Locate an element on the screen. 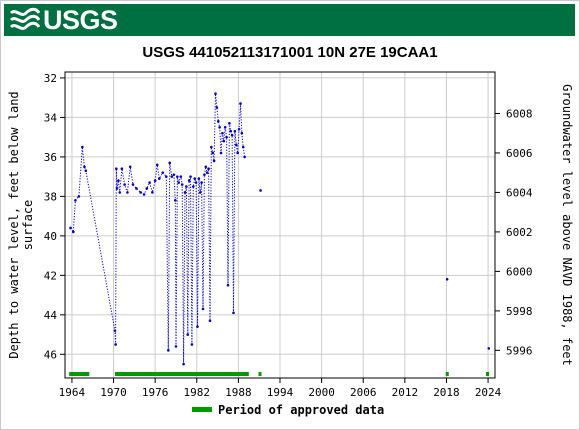  x-tick-label: 2000 is located at coordinates (321, 392).